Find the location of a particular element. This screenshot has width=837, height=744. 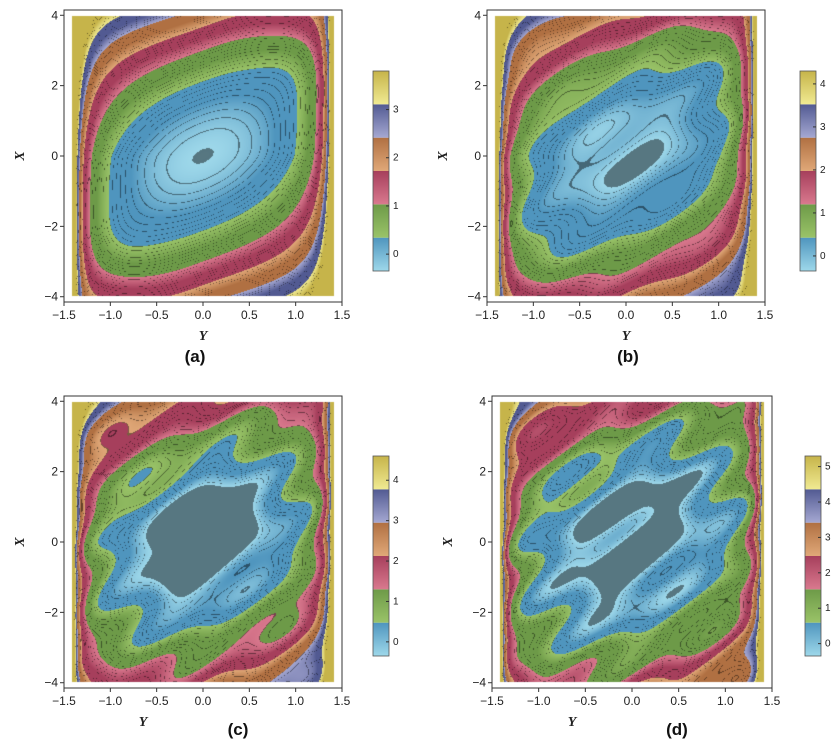

panel-label-d: (d) is located at coordinates (677, 729).